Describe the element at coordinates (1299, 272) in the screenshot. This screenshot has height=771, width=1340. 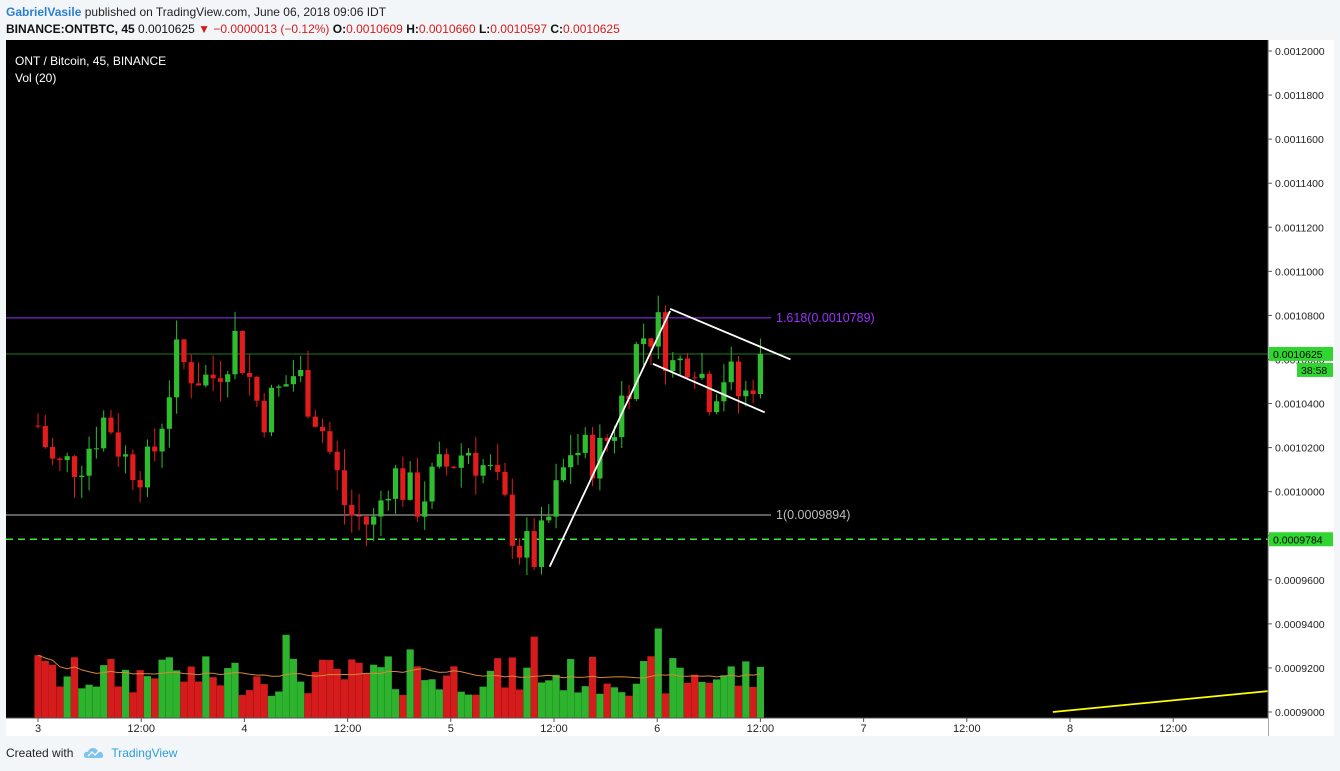
I see `y-tick-label: 0.0011000` at that location.